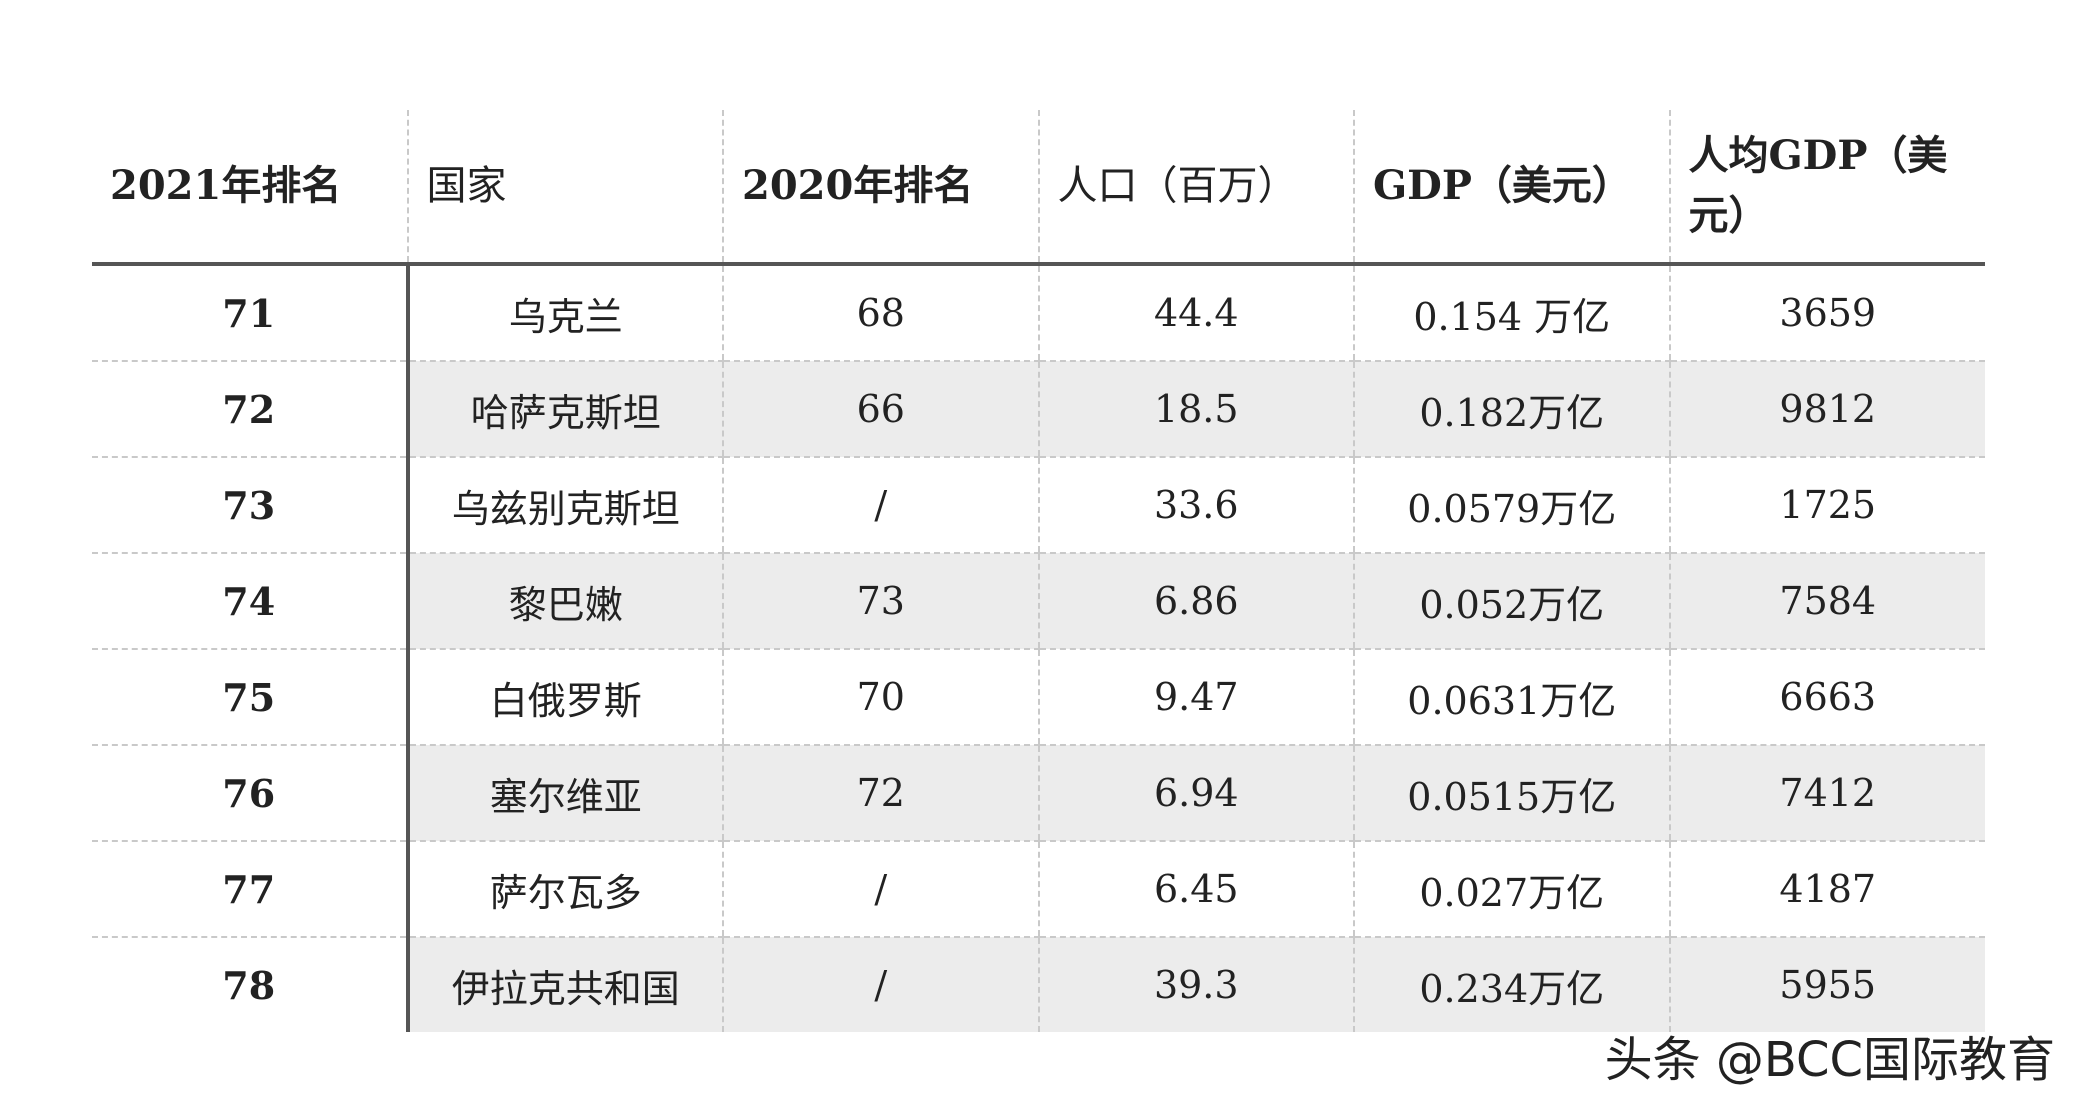 The width and height of the screenshot is (2077, 1112). I want to click on header-country: 国家, so click(564, 188).